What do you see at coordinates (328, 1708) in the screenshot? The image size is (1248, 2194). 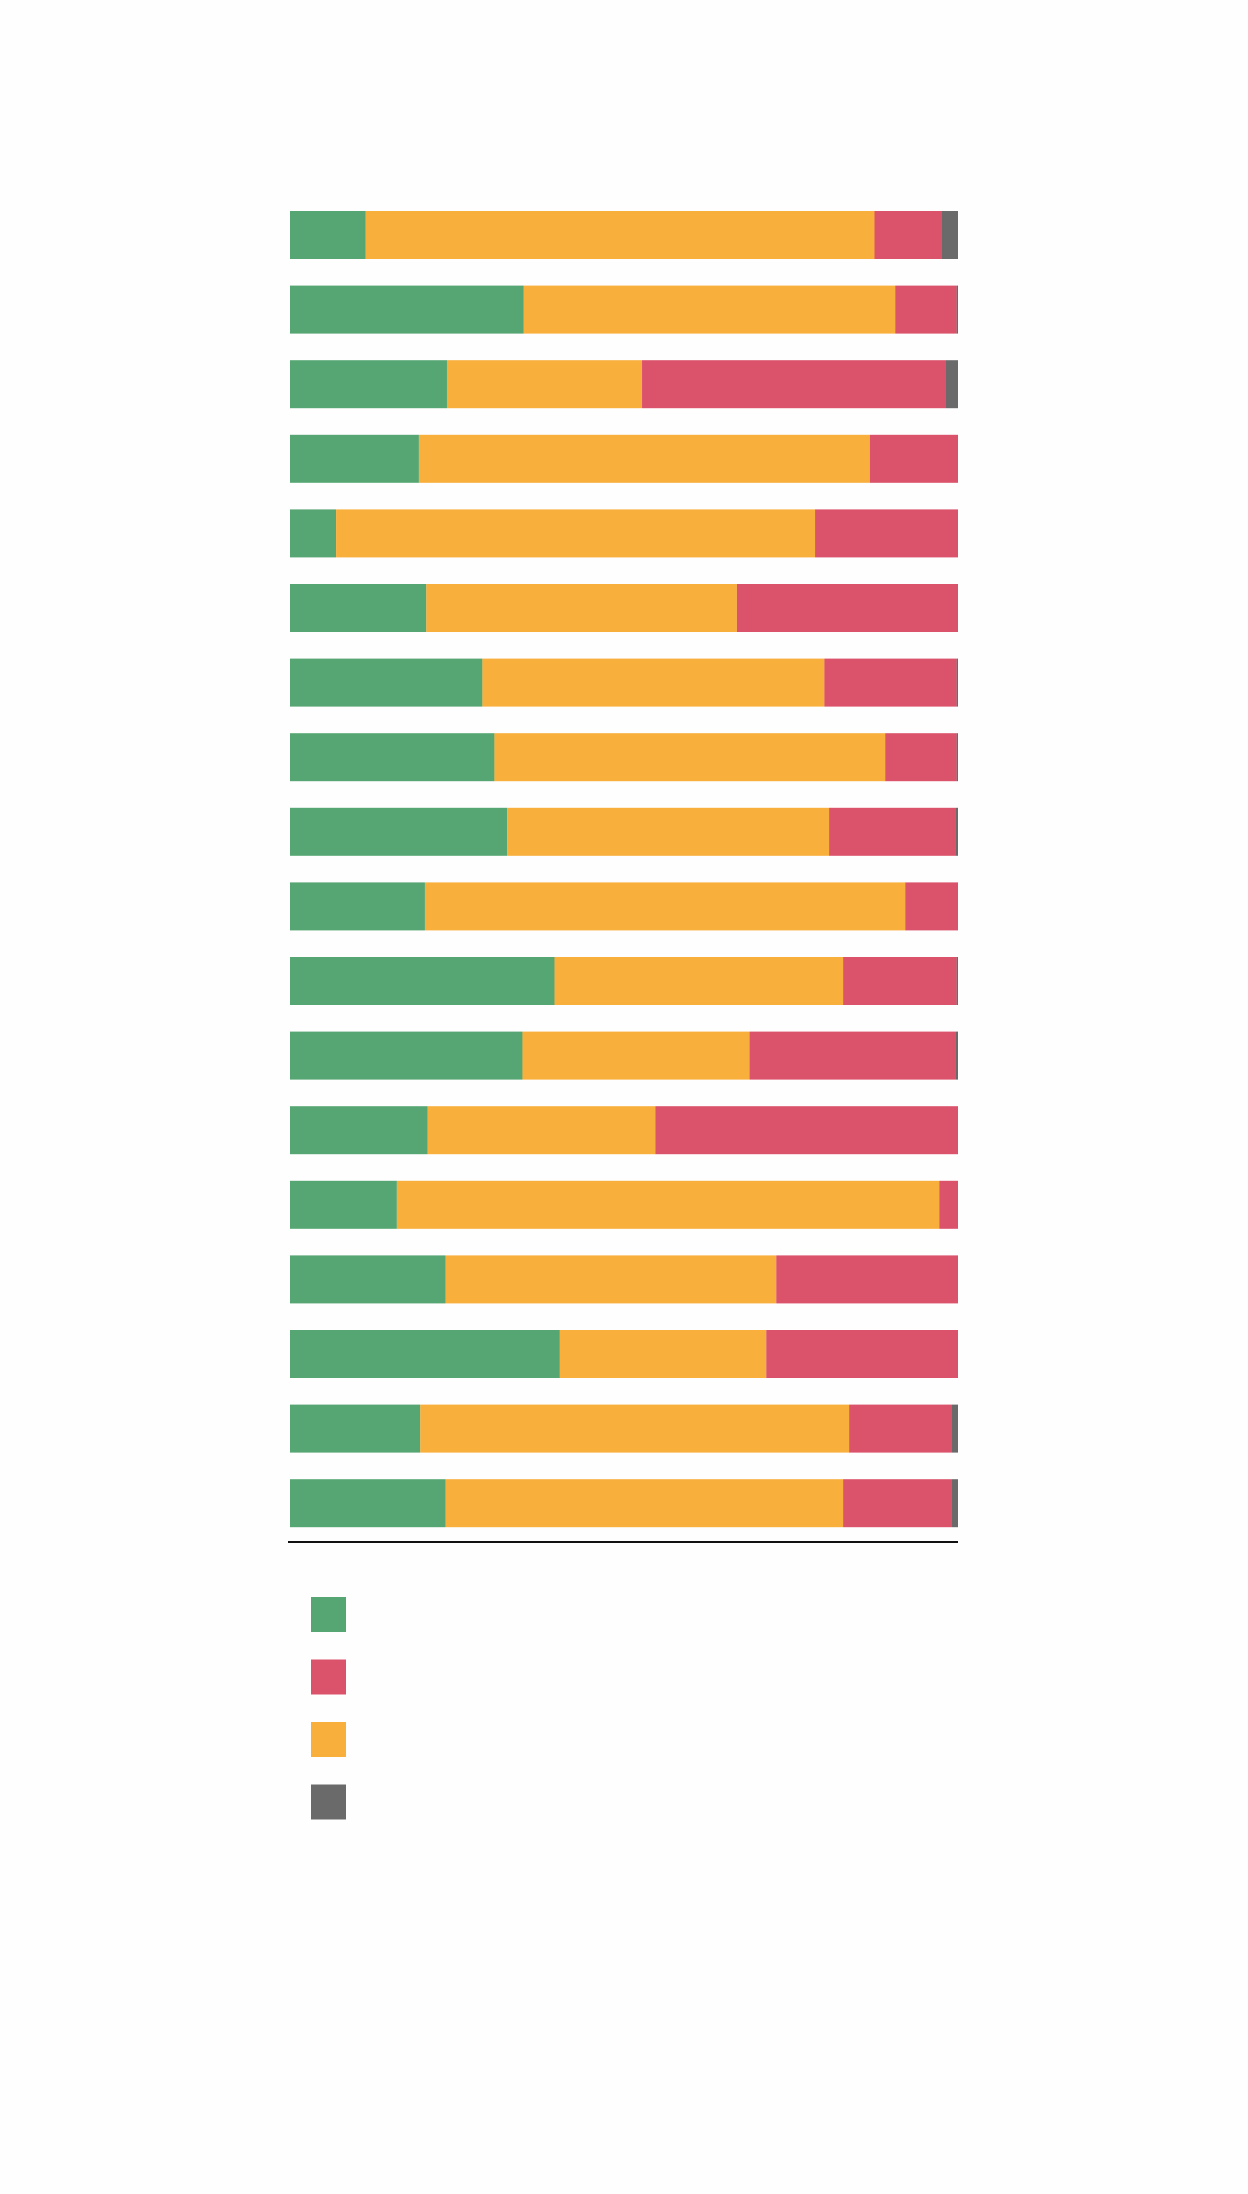 I see `legend` at bounding box center [328, 1708].